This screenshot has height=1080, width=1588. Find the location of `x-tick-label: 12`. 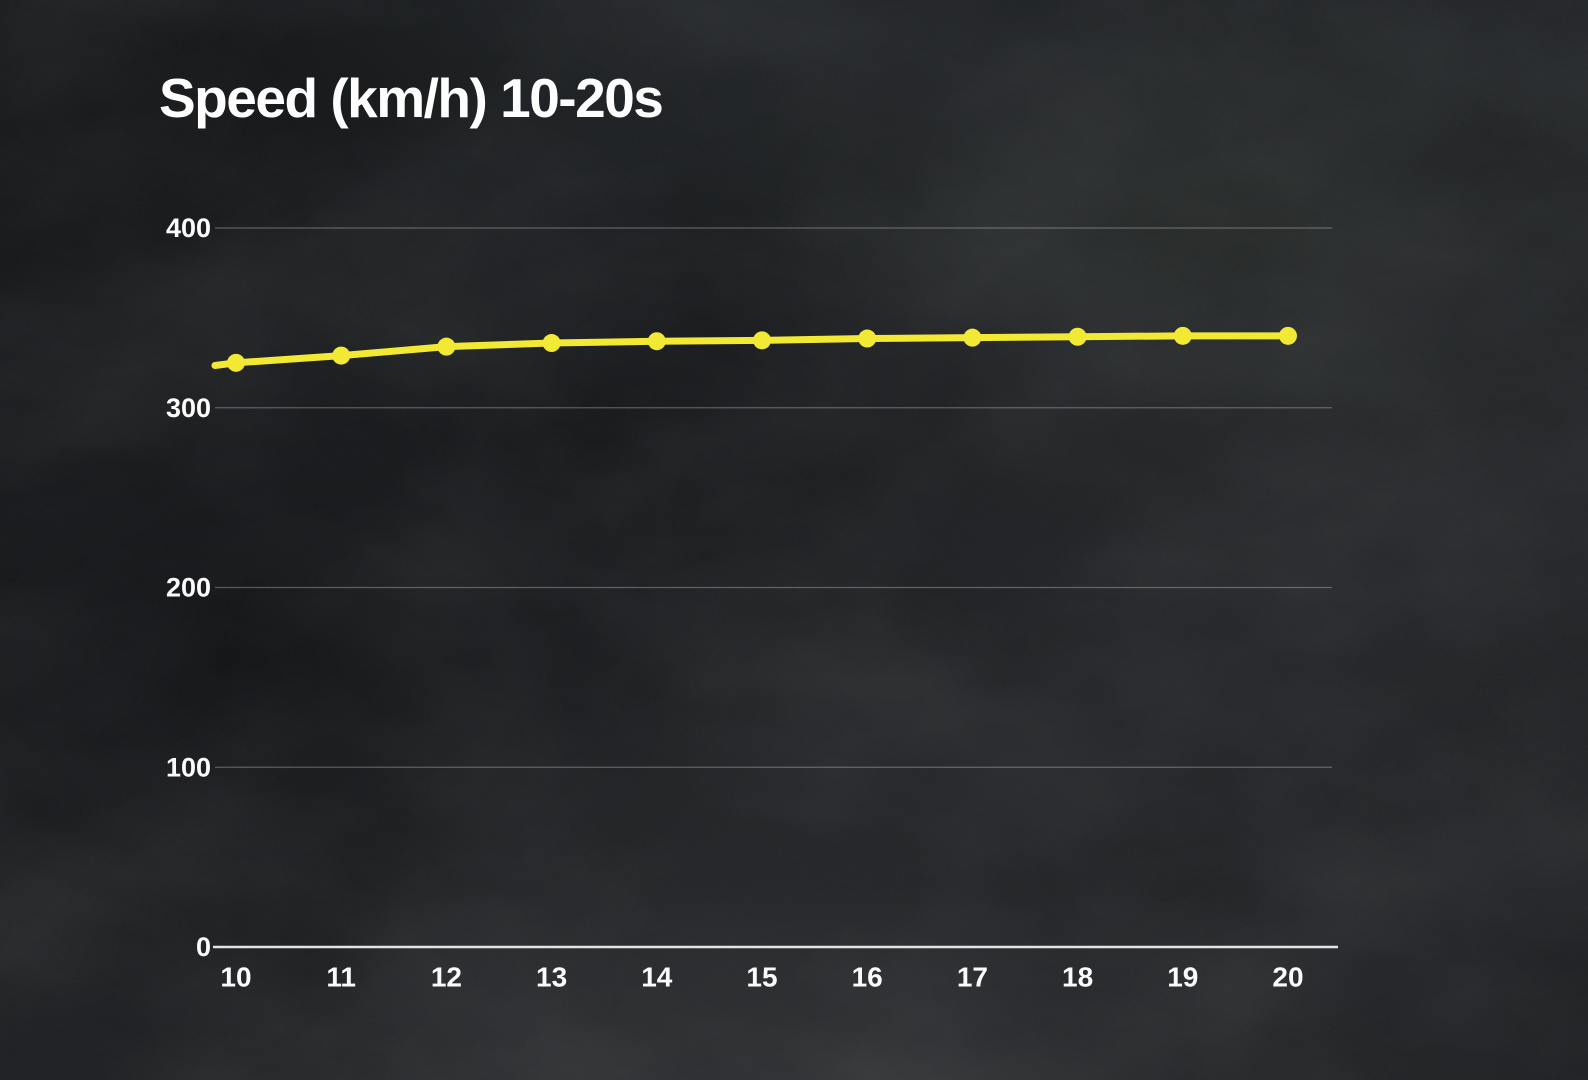

x-tick-label: 12 is located at coordinates (446, 977).